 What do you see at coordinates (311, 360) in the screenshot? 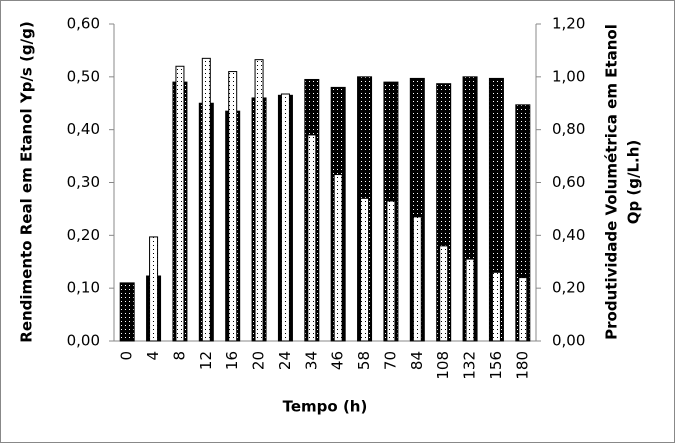
I see `x-tick-label: 34` at bounding box center [311, 360].